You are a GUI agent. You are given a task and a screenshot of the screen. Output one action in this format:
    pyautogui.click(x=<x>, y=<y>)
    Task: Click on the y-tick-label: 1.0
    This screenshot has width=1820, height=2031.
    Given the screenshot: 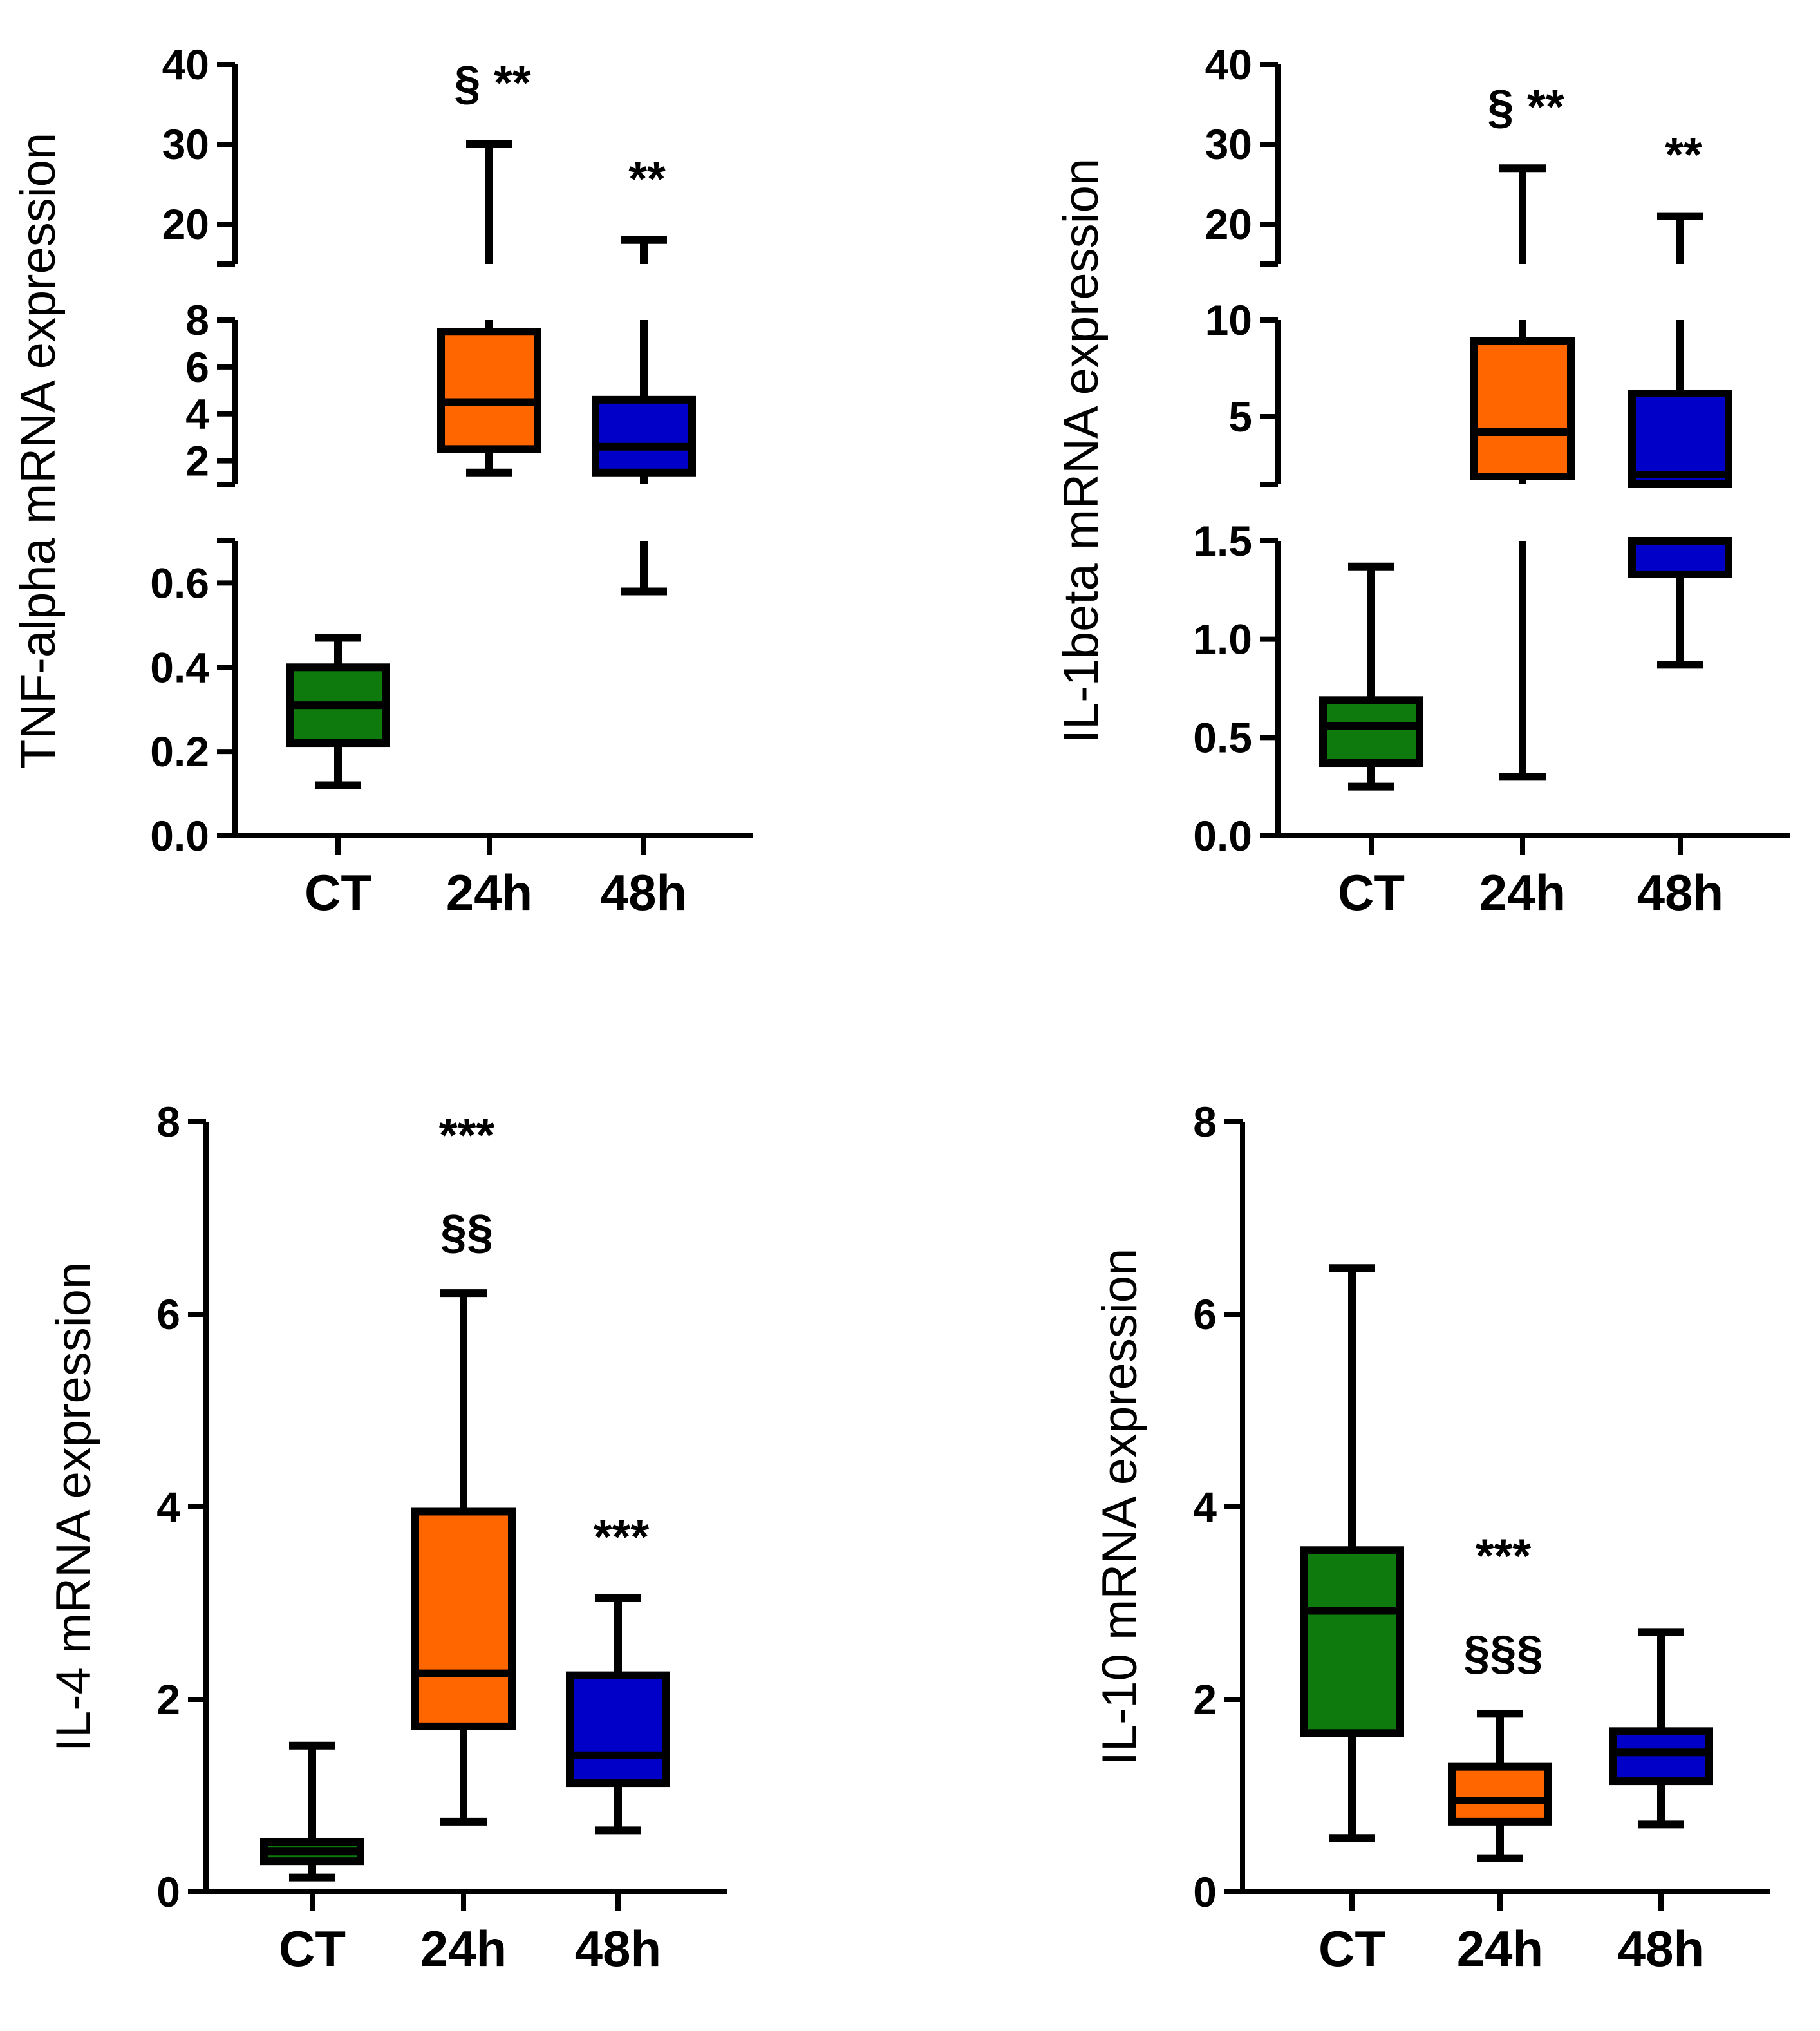 What is the action you would take?
    pyautogui.click(x=1222, y=639)
    